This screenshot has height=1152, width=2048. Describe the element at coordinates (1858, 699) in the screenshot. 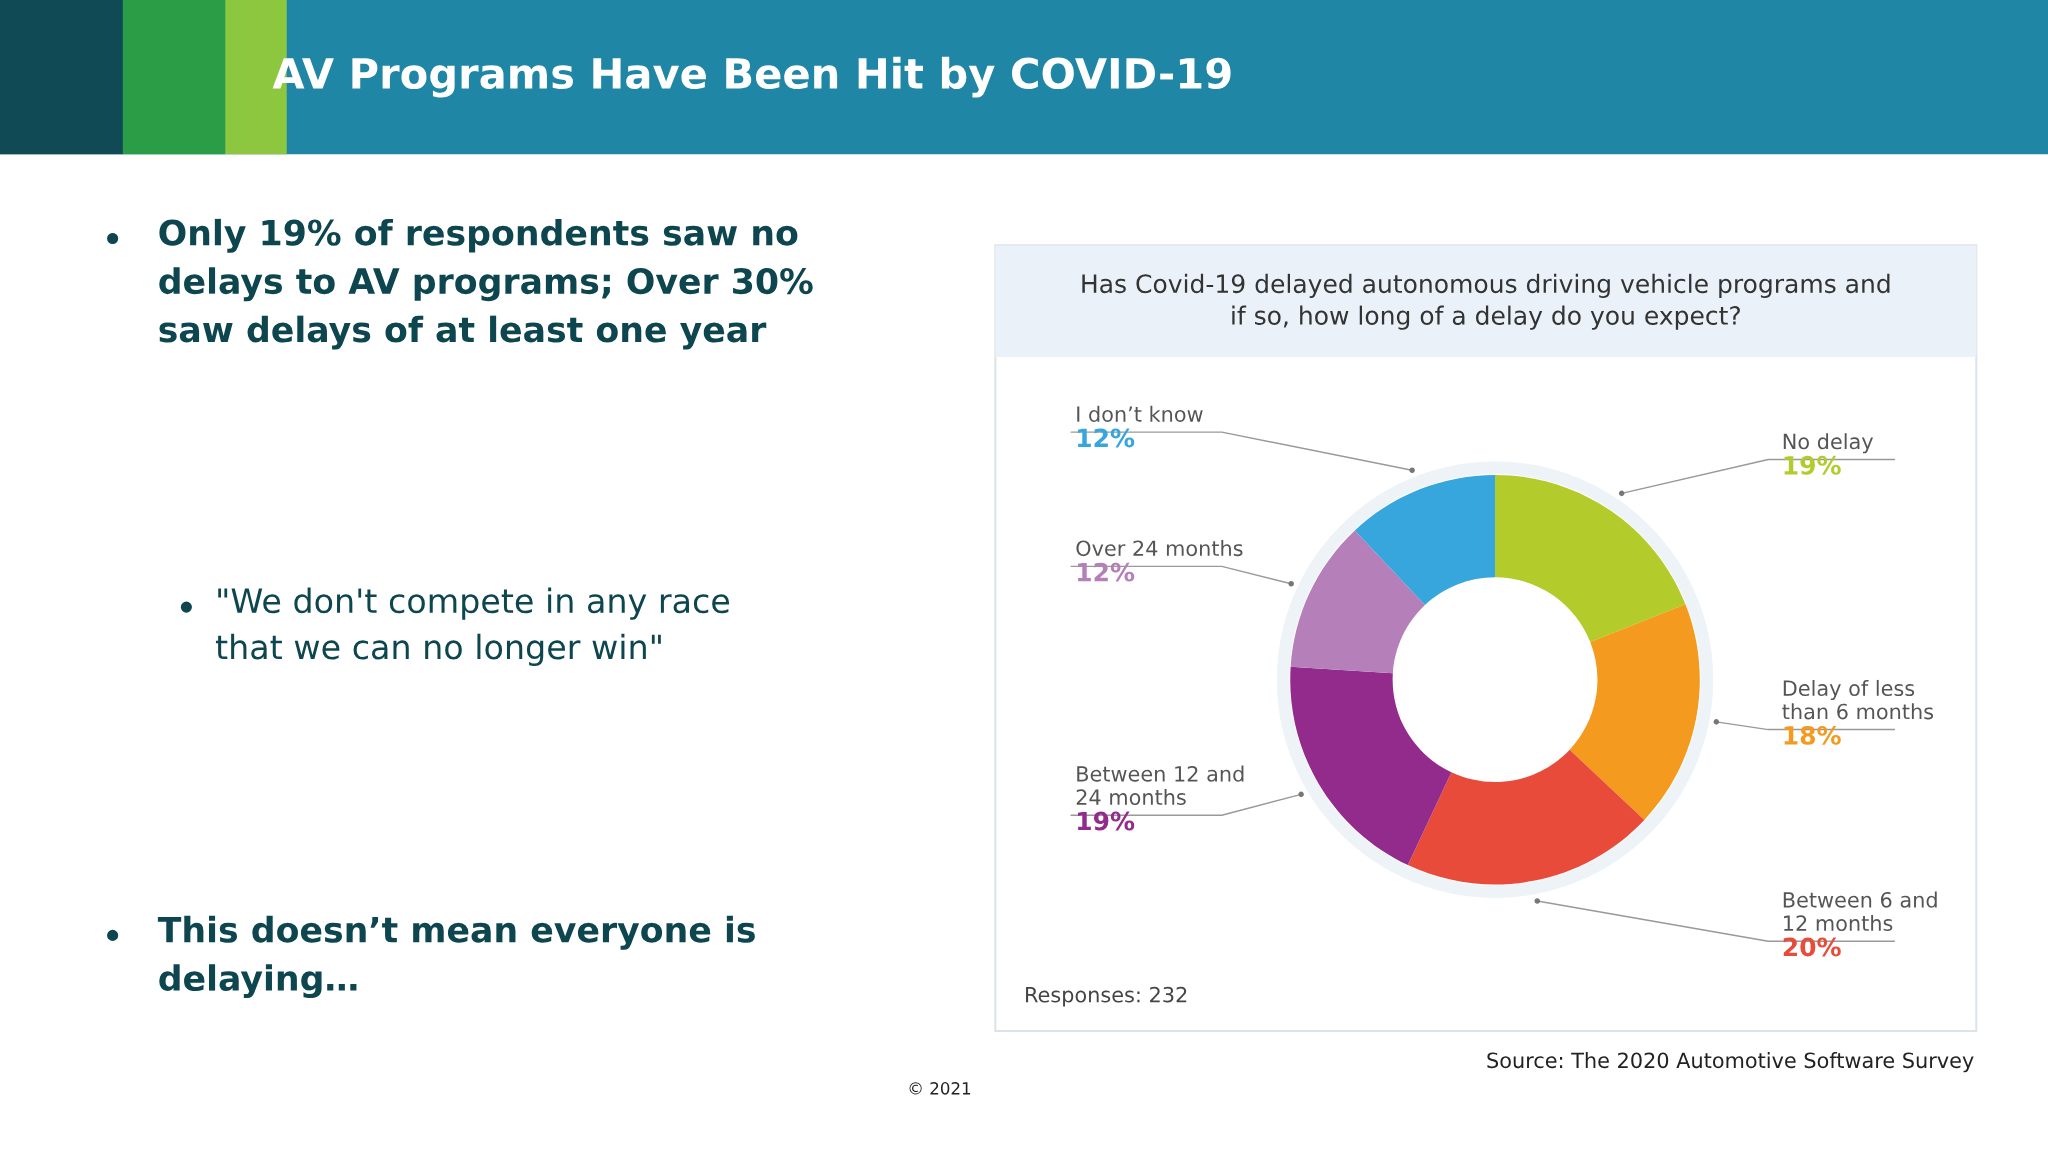

I see `slice-label: Delay of less than 6 months` at that location.